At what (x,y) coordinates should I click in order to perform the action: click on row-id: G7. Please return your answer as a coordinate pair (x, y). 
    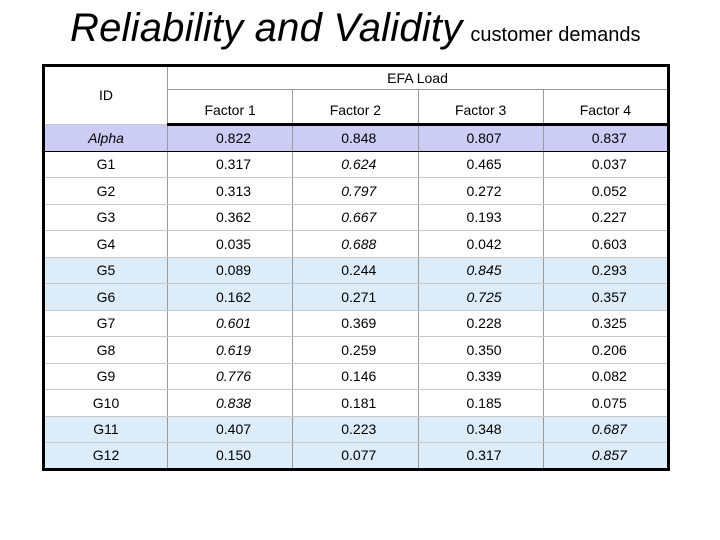
    Looking at the image, I should click on (105, 323).